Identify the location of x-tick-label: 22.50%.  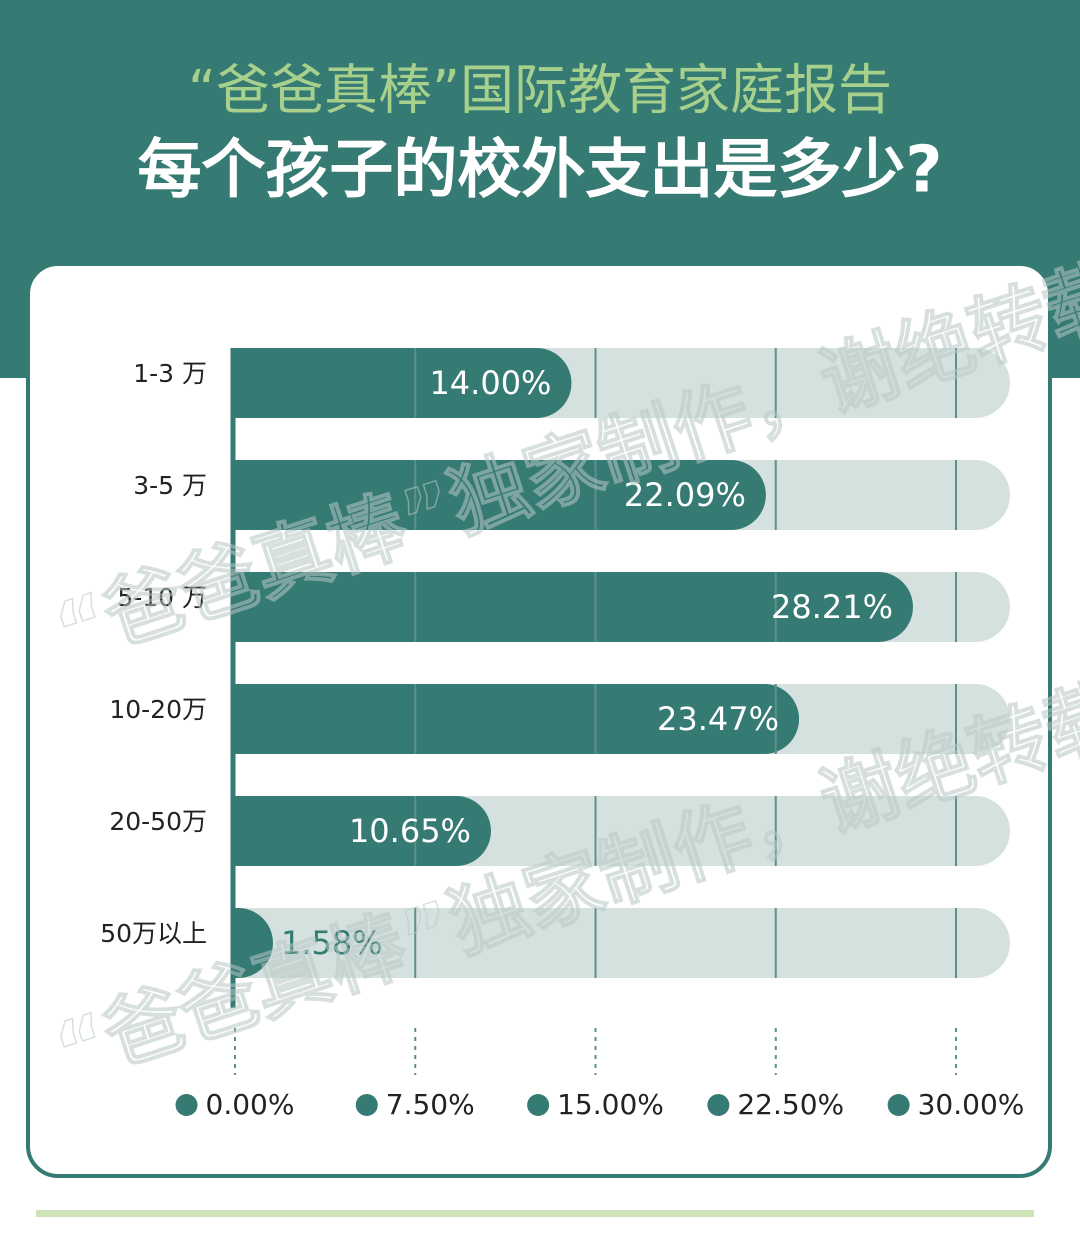
(790, 1104).